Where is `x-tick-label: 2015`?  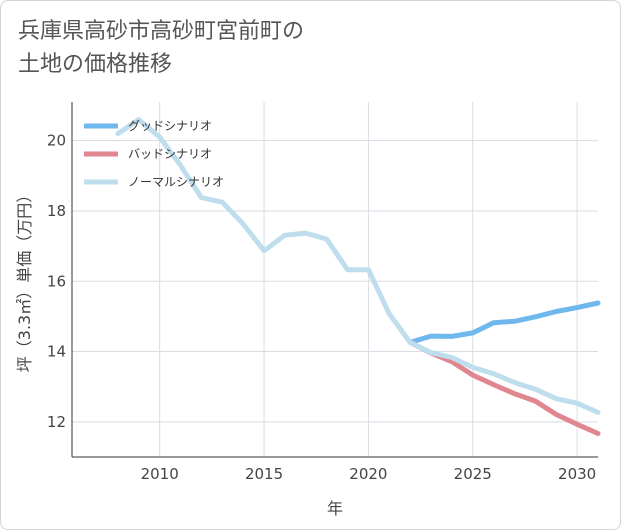 x-tick-label: 2015 is located at coordinates (264, 474).